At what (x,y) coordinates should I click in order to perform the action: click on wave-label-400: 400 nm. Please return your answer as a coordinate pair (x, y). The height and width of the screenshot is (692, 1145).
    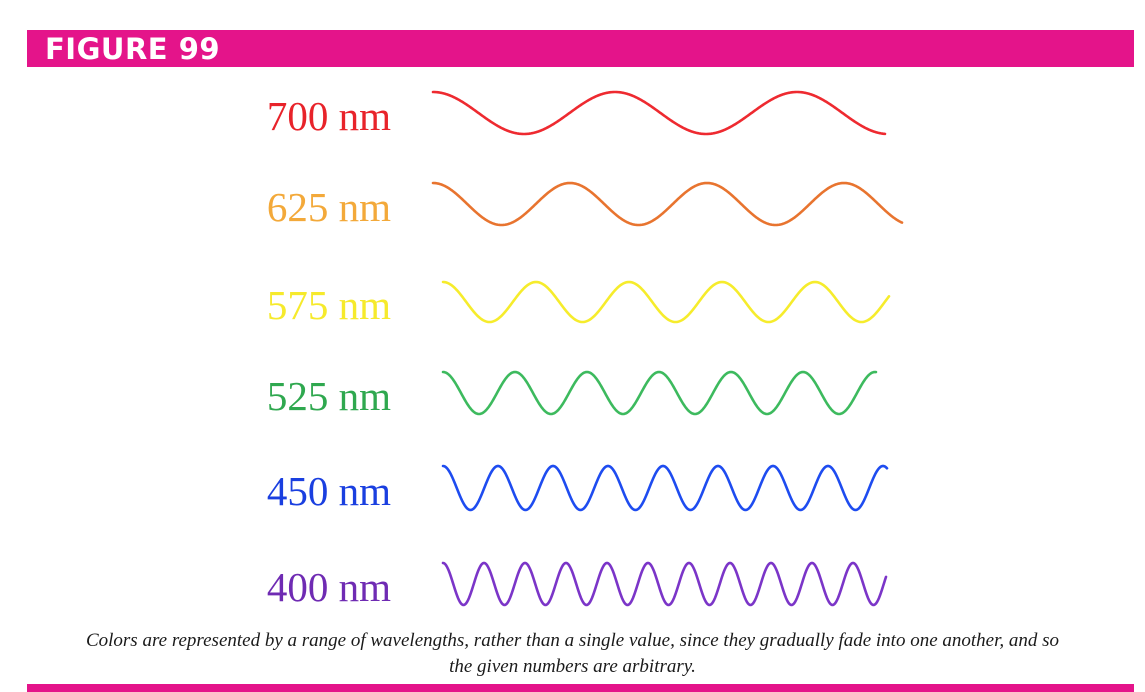
    Looking at the image, I should click on (329, 587).